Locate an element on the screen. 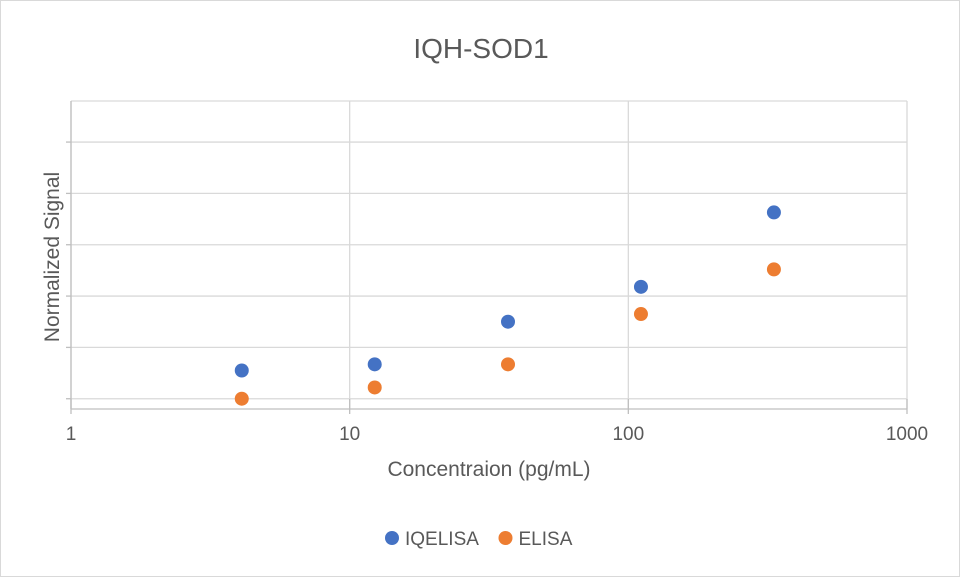 The height and width of the screenshot is (577, 960). chart-title: IQH-SOD1 is located at coordinates (480, 48).